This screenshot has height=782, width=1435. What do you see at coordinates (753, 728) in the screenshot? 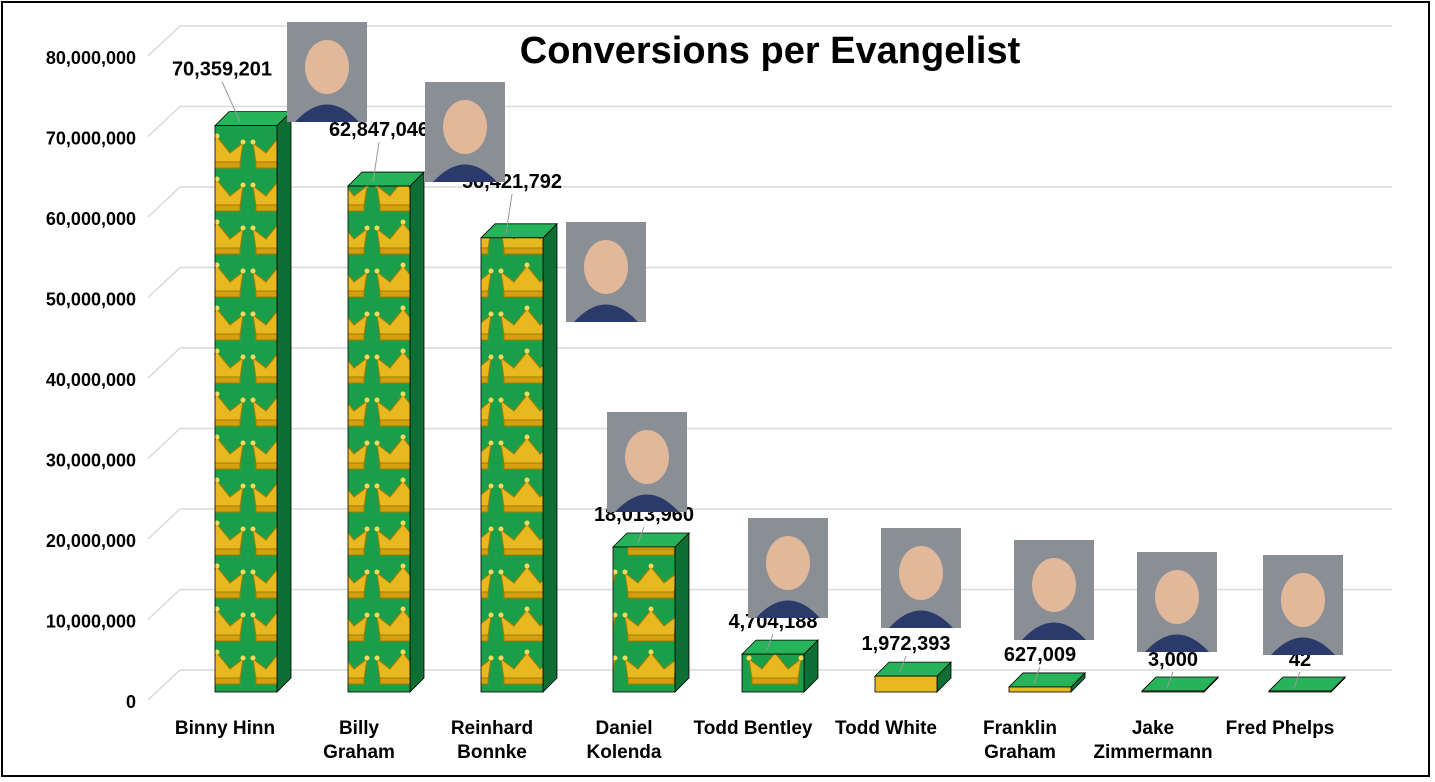
I see `x-tick-label: Todd Bentley` at bounding box center [753, 728].